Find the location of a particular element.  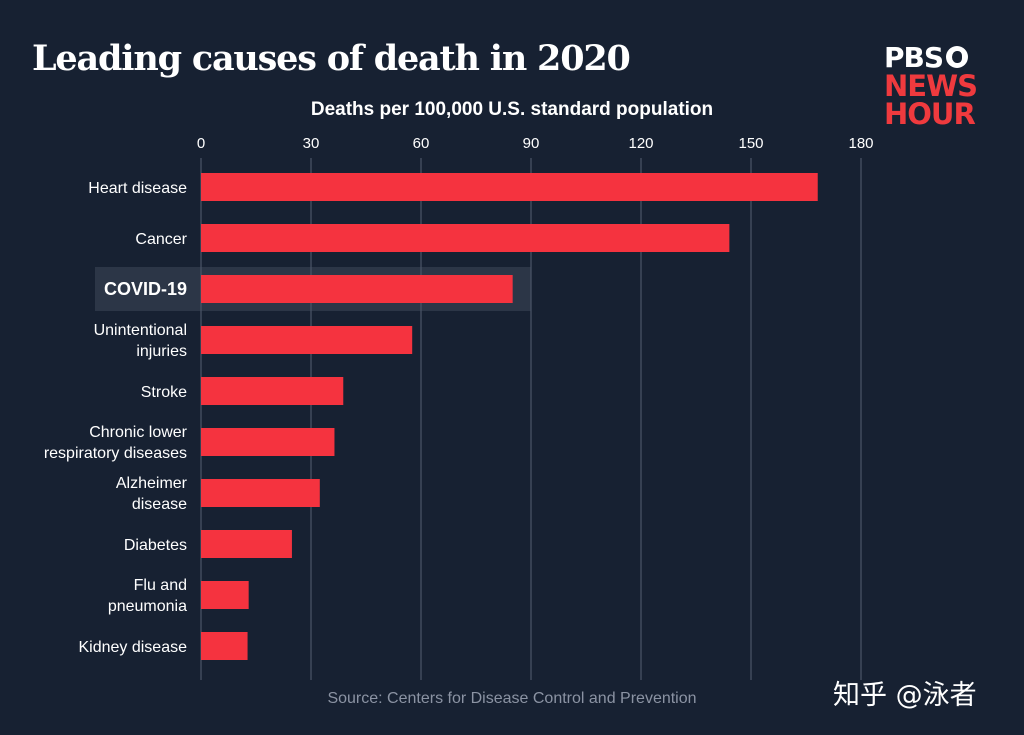

category-label: Alzheimer disease is located at coordinates (152, 494).